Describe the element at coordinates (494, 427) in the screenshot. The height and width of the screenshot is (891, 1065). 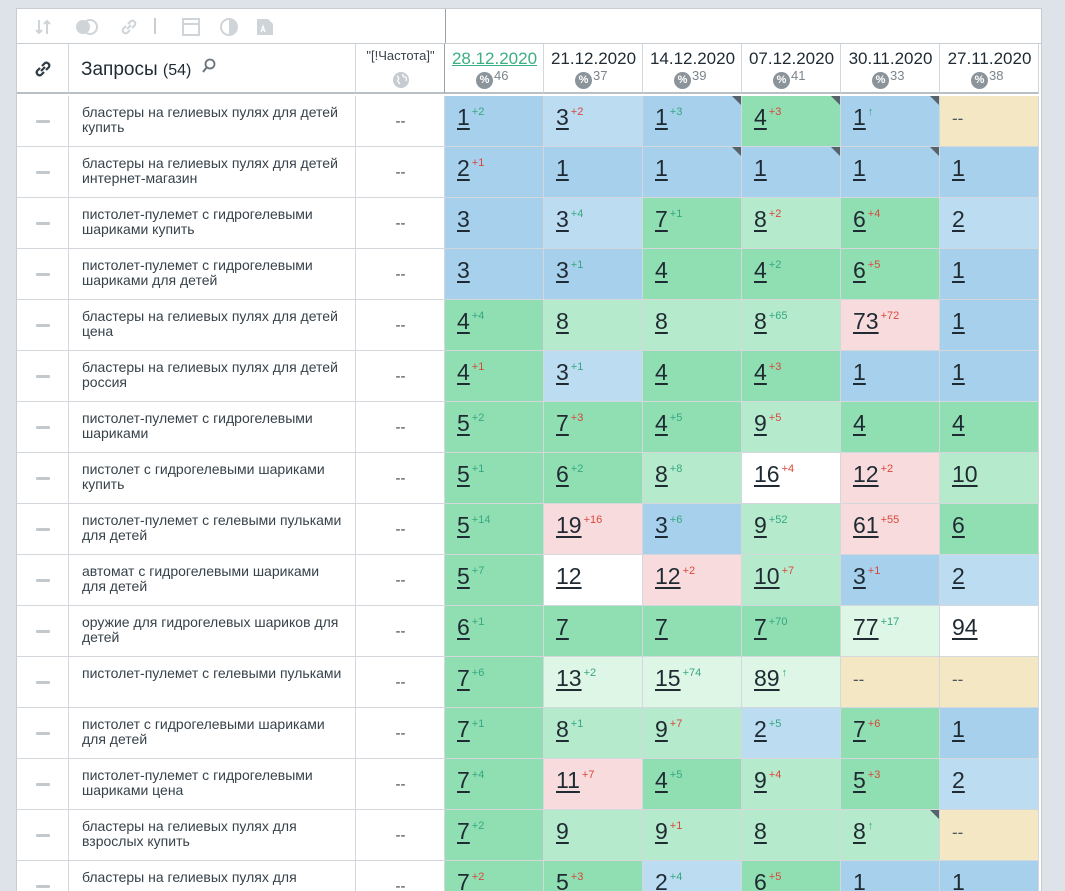
I see `position-cell: 5 +2` at that location.